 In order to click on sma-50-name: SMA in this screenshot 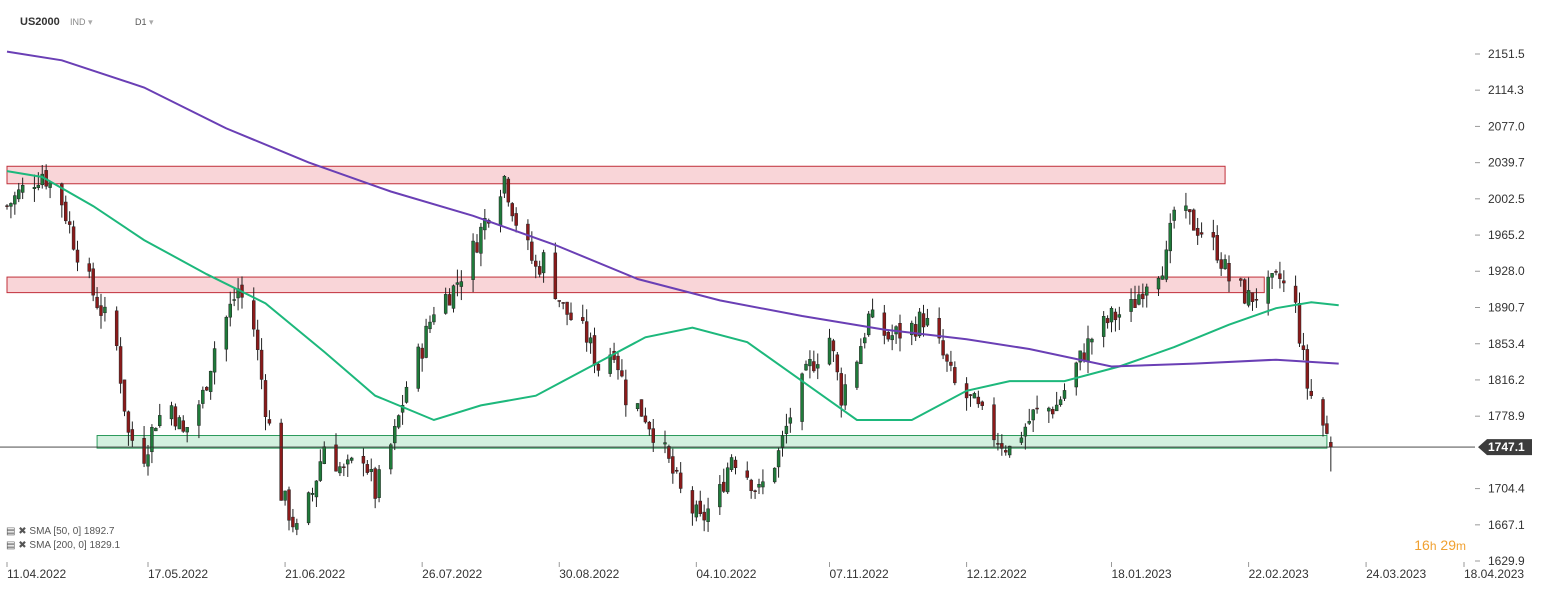, I will do `click(40, 531)`.